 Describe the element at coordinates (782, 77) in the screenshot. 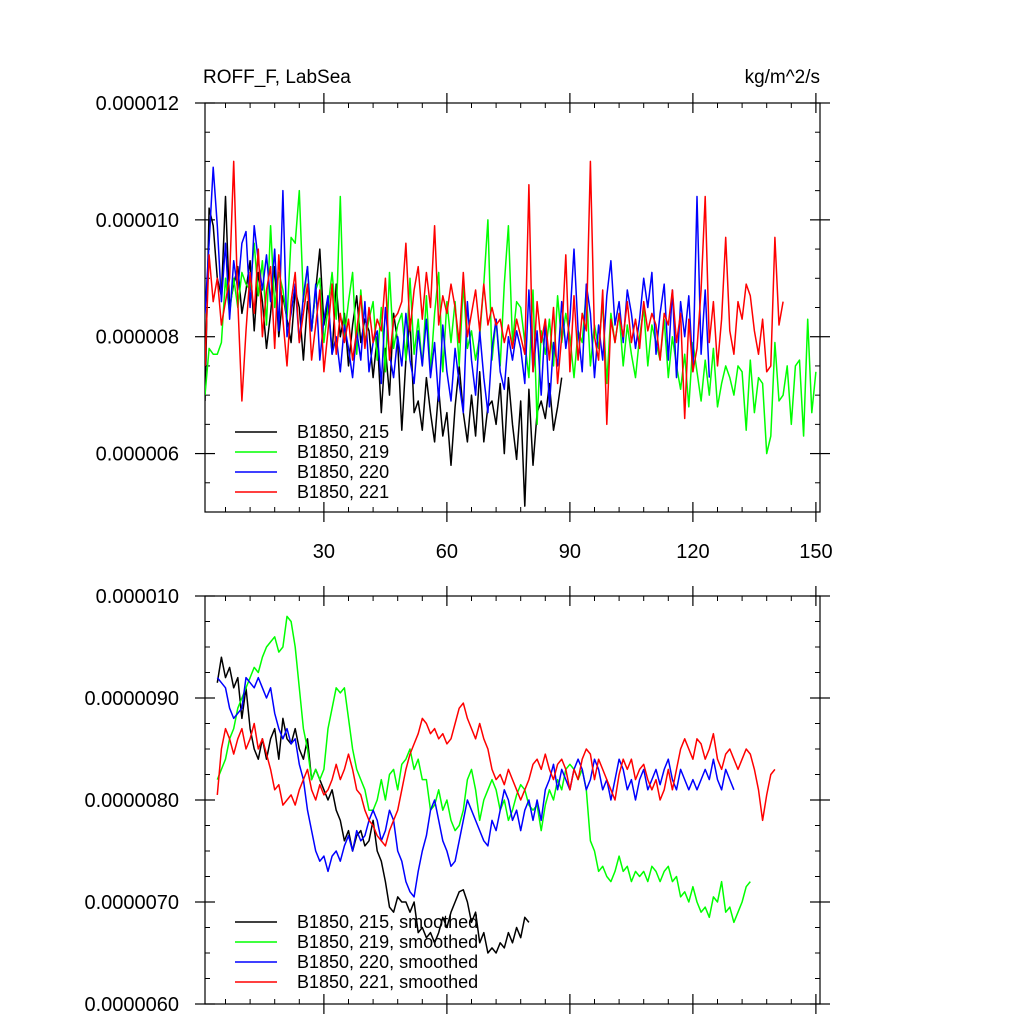

I see `units-label: kg/m^2/s` at that location.